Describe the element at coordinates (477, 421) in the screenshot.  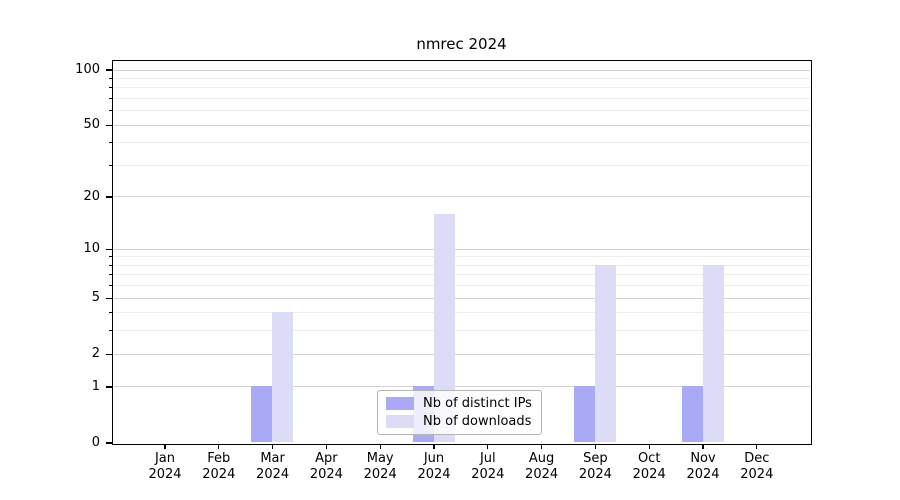
I see `legend-label-downloads: Nb of downloads` at that location.